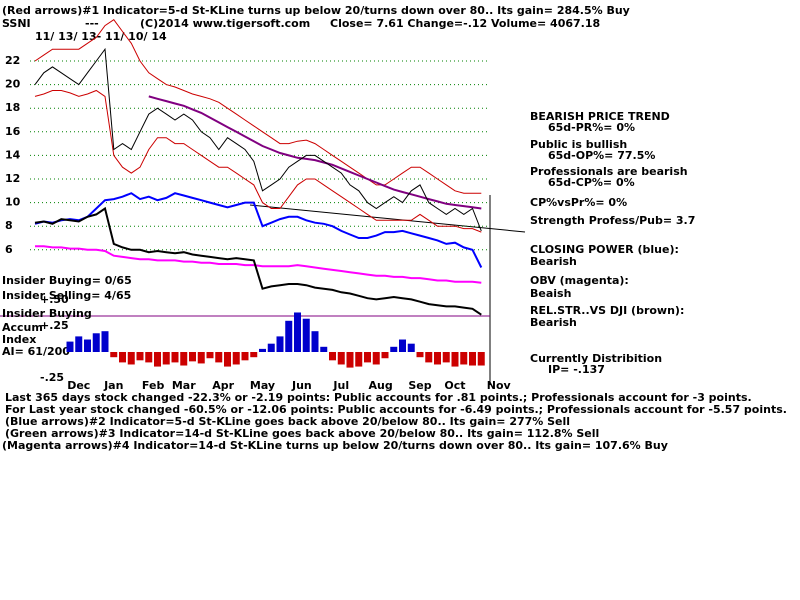 This screenshot has height=600, width=800. I want to click on annotation: Insider Buying, so click(47, 313).